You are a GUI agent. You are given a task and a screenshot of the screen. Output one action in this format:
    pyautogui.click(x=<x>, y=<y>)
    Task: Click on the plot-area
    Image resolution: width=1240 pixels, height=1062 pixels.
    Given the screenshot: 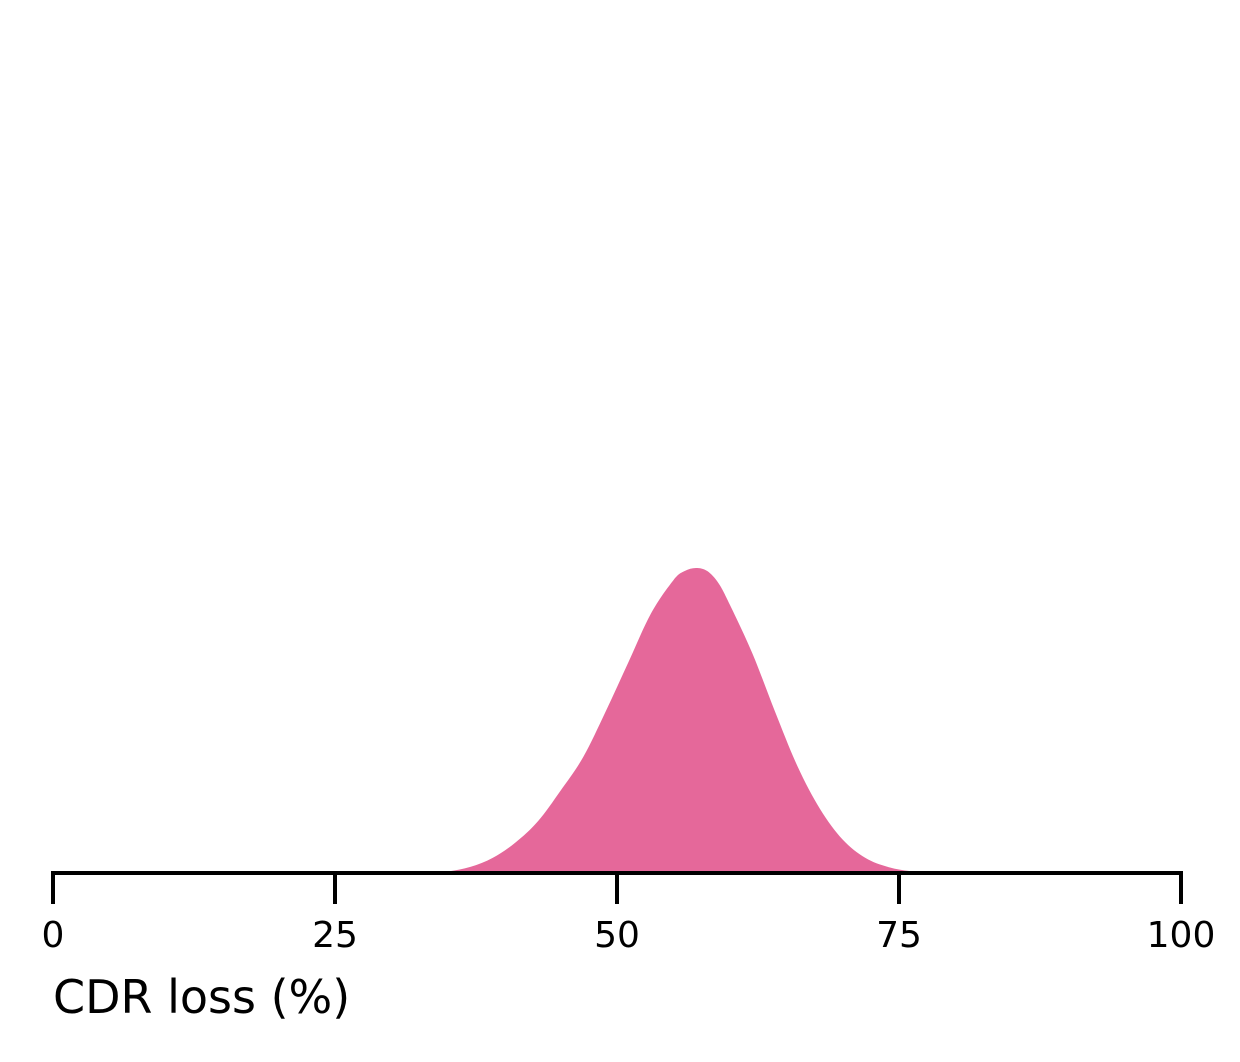 What is the action you would take?
    pyautogui.click(x=701, y=720)
    